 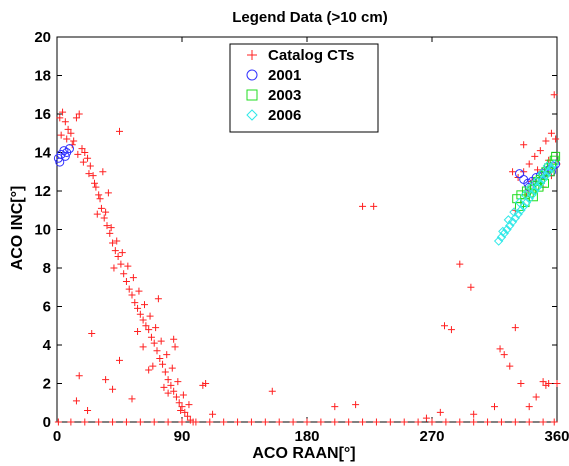 I want to click on y-tick-label: 10, so click(x=42, y=230).